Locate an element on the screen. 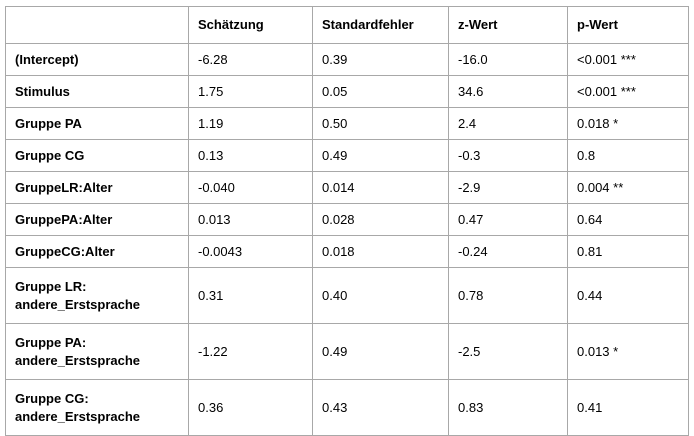  term-label: GruppeCG:Alter is located at coordinates (65, 251).